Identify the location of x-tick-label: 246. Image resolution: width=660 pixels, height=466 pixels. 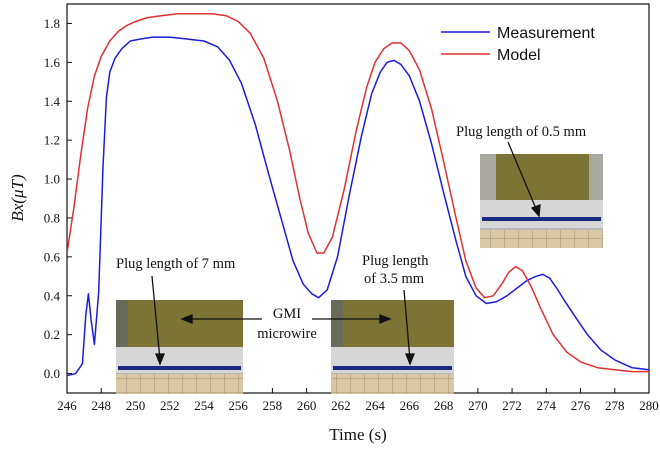
(67, 405).